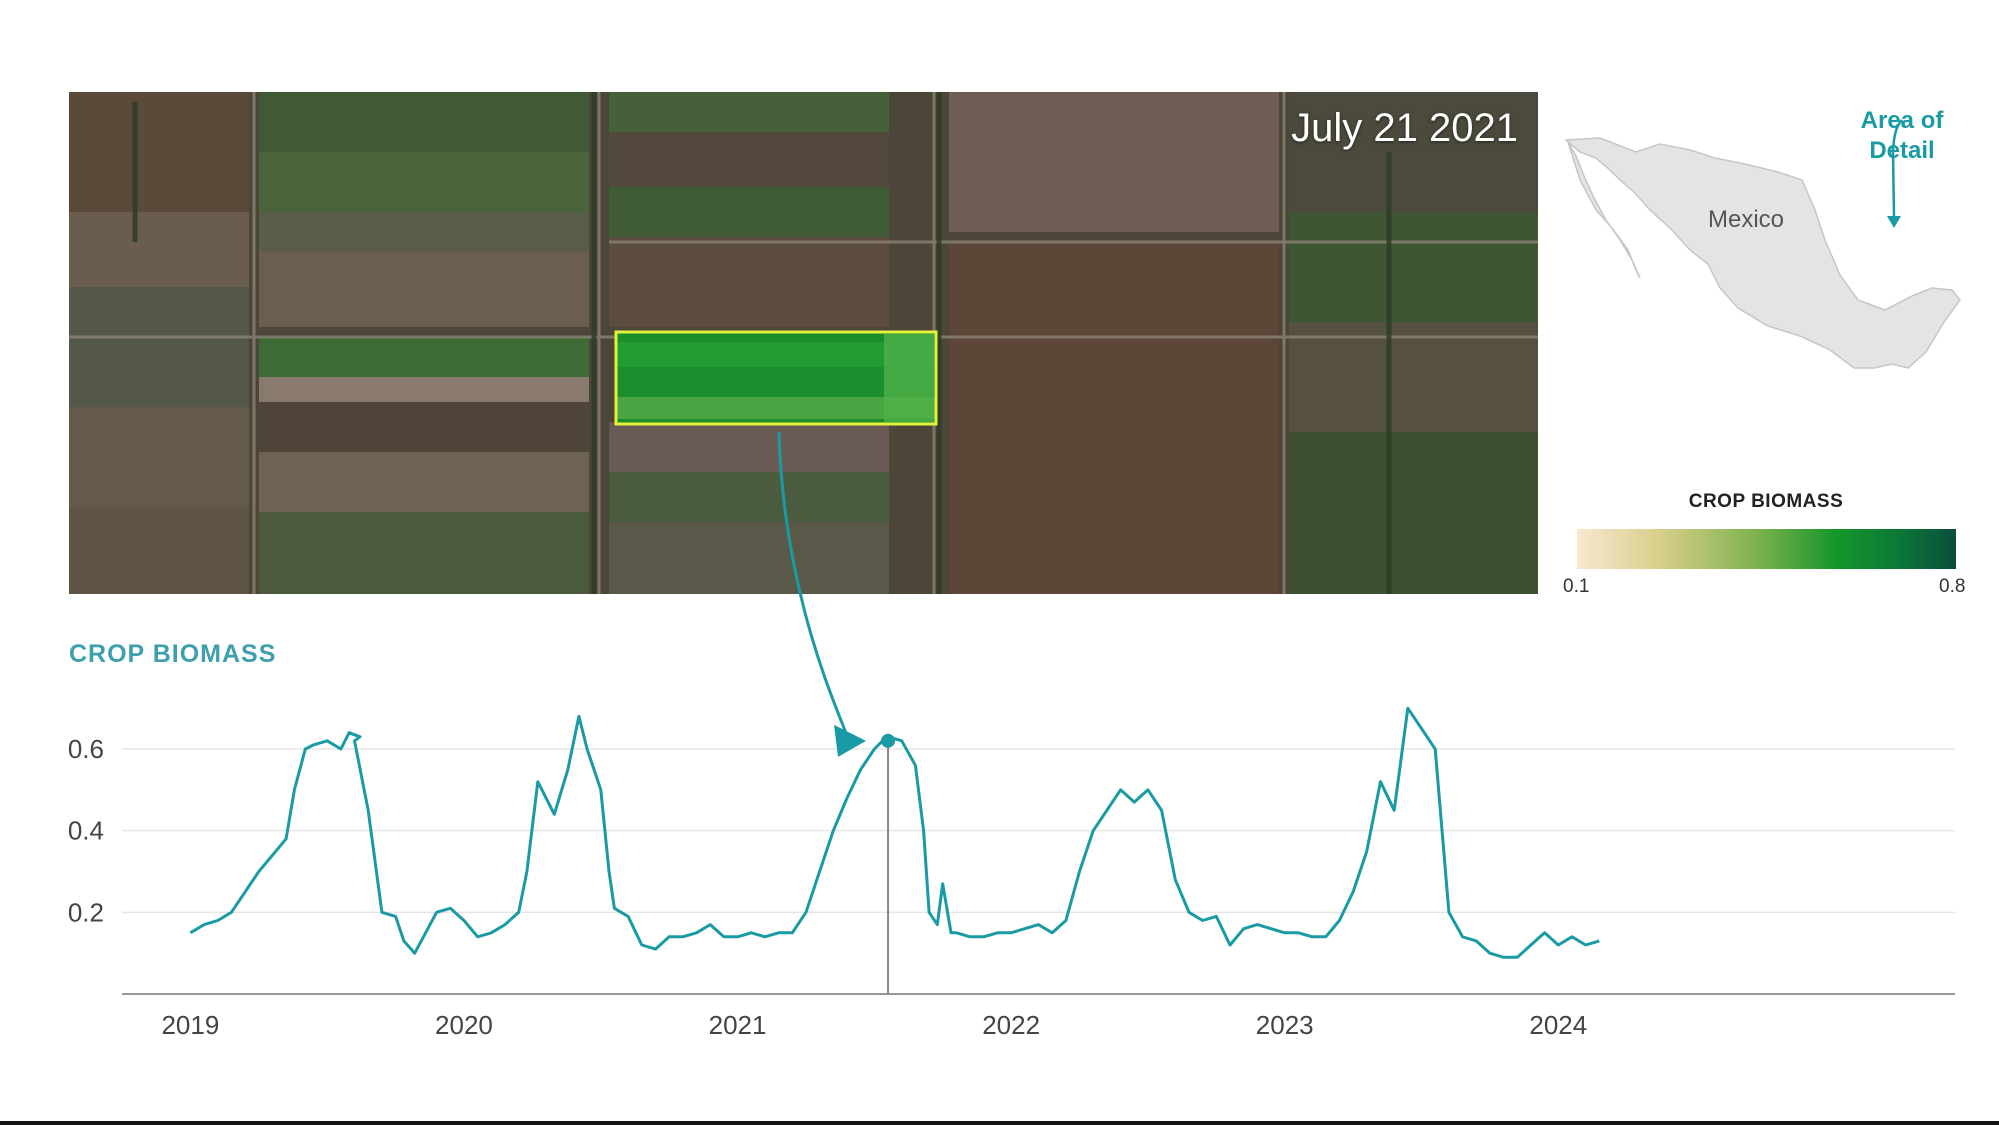 Image resolution: width=1999 pixels, height=1125 pixels. What do you see at coordinates (1952, 586) in the screenshot?
I see `legend-max-label: 0.8` at bounding box center [1952, 586].